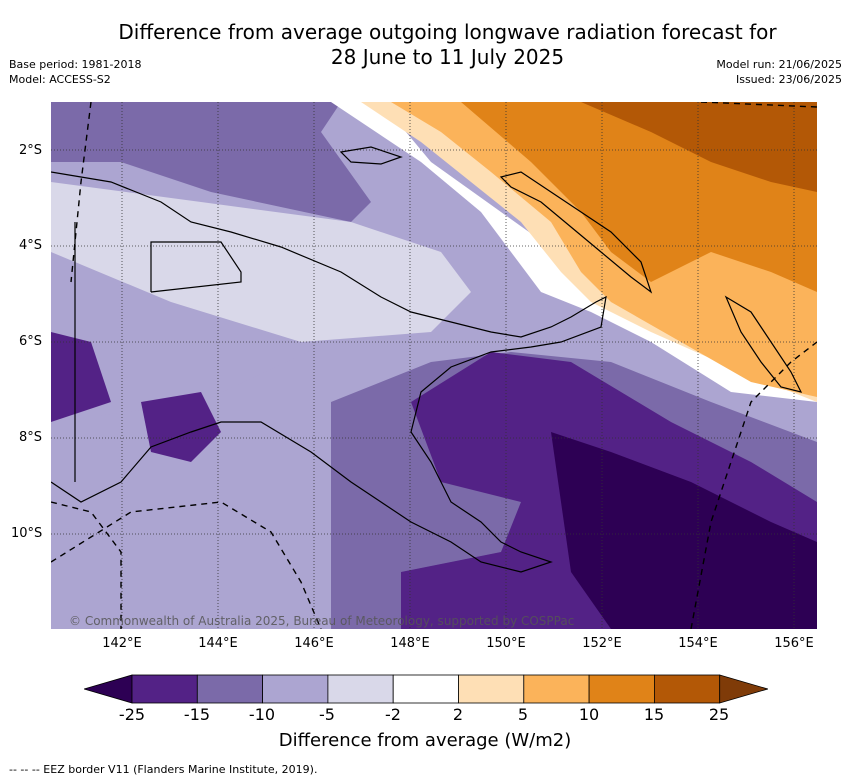  I want to click on lon-label: 154°E, so click(698, 643).